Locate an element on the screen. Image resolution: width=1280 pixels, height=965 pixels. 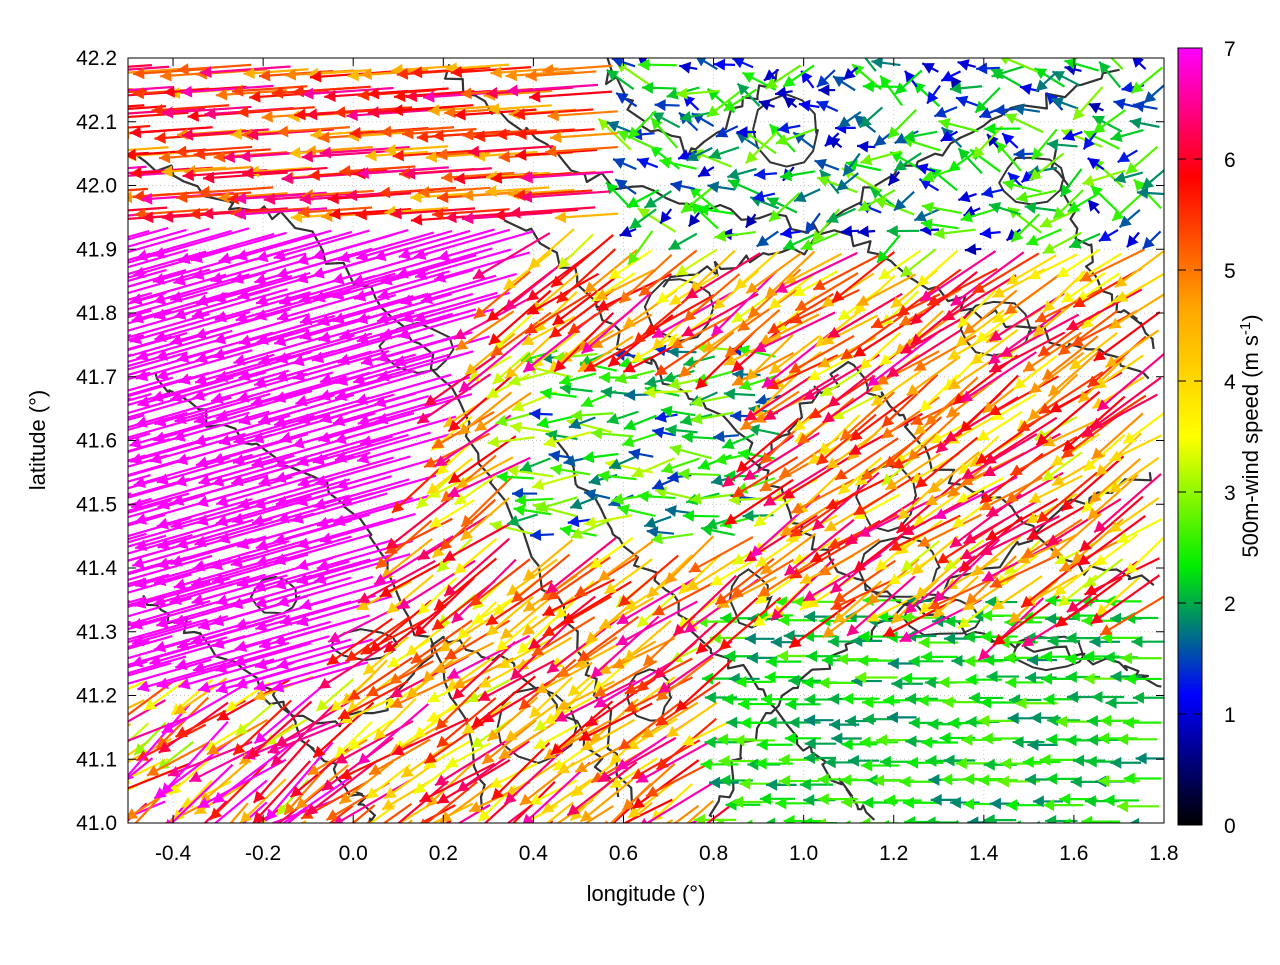
x-tick-label: -0.2 is located at coordinates (263, 853).